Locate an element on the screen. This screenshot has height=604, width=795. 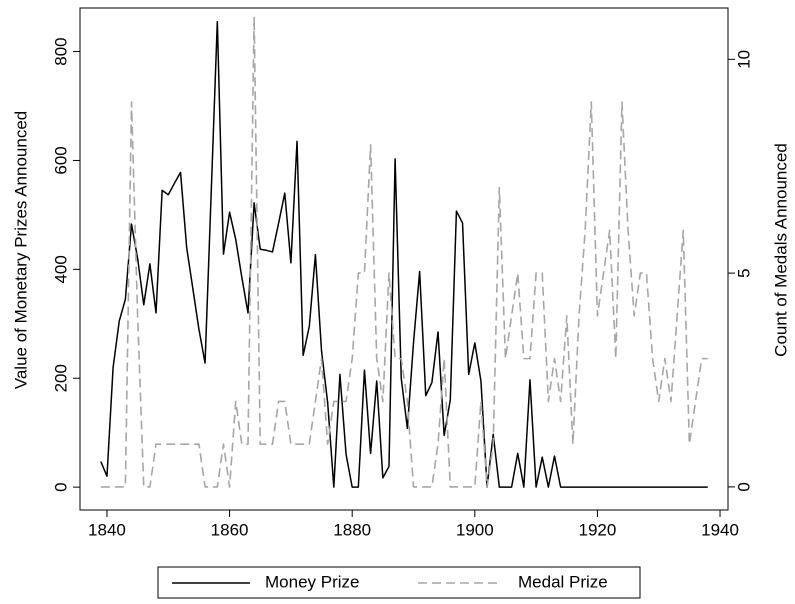
y-tick-label: 800 is located at coordinates (60, 51).